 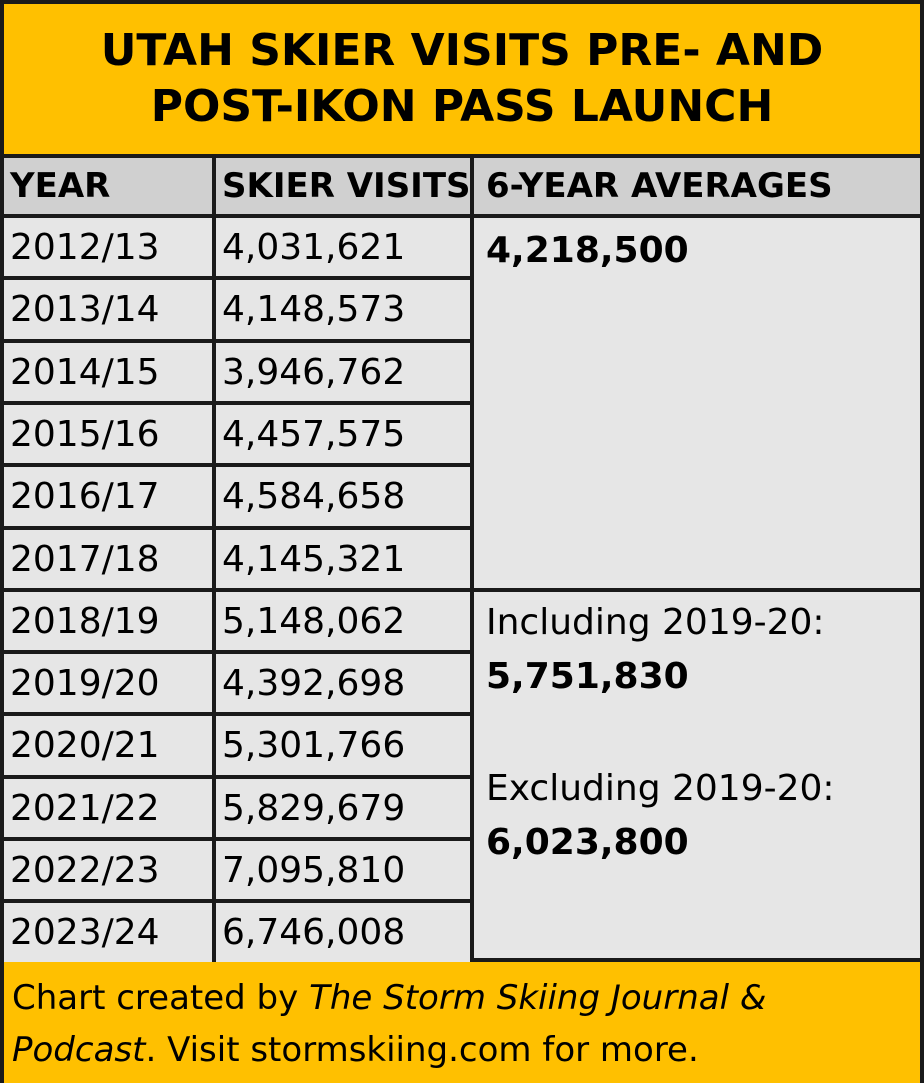 I want to click on row-year: 2016/17, so click(x=110, y=498).